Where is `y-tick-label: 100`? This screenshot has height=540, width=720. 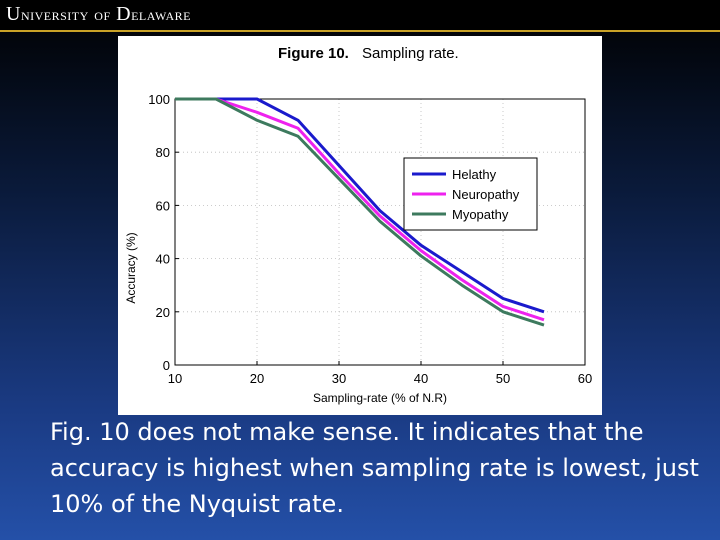 y-tick-label: 100 is located at coordinates (159, 99).